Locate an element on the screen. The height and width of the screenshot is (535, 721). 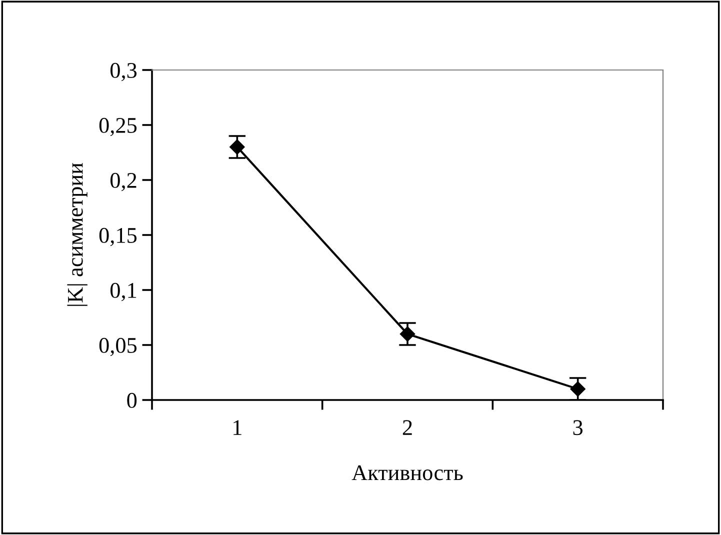
y-axis-title: |K| асимметрии is located at coordinates (77, 234).